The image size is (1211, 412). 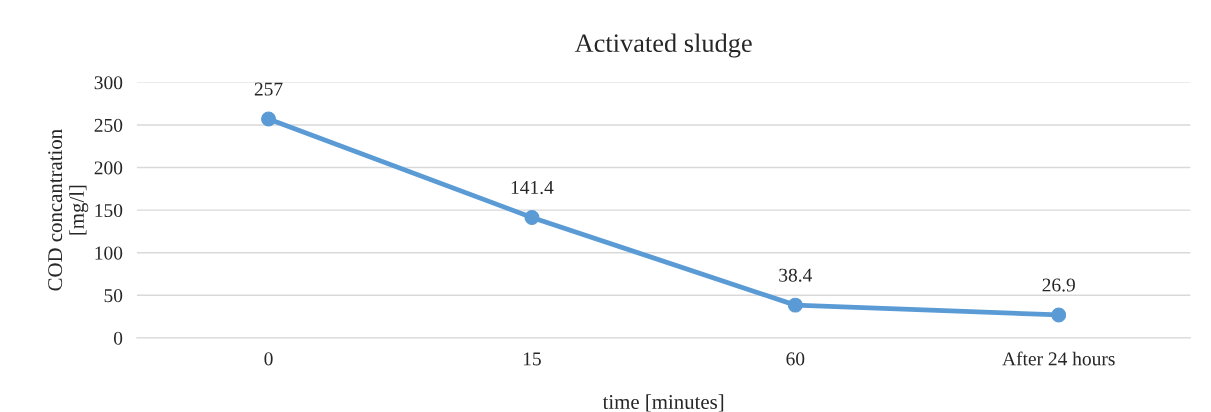 I want to click on data-label: 257, so click(x=268, y=89).